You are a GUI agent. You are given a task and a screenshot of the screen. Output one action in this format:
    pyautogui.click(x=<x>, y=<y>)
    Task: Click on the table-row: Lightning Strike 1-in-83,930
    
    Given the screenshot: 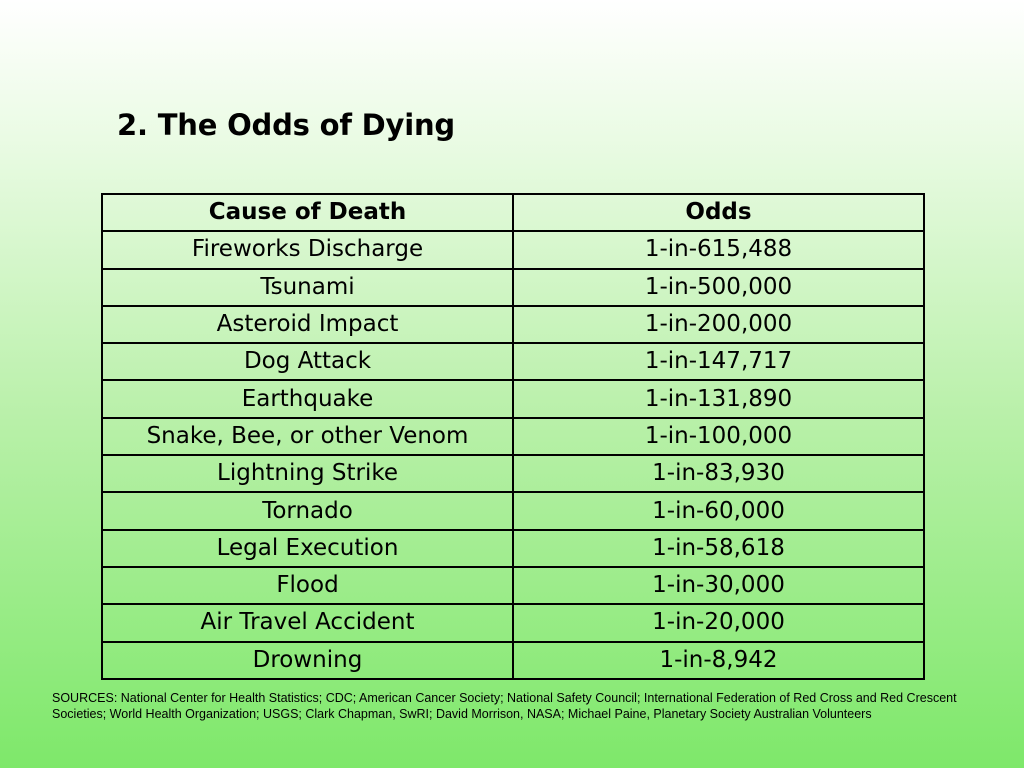 What is the action you would take?
    pyautogui.click(x=513, y=474)
    